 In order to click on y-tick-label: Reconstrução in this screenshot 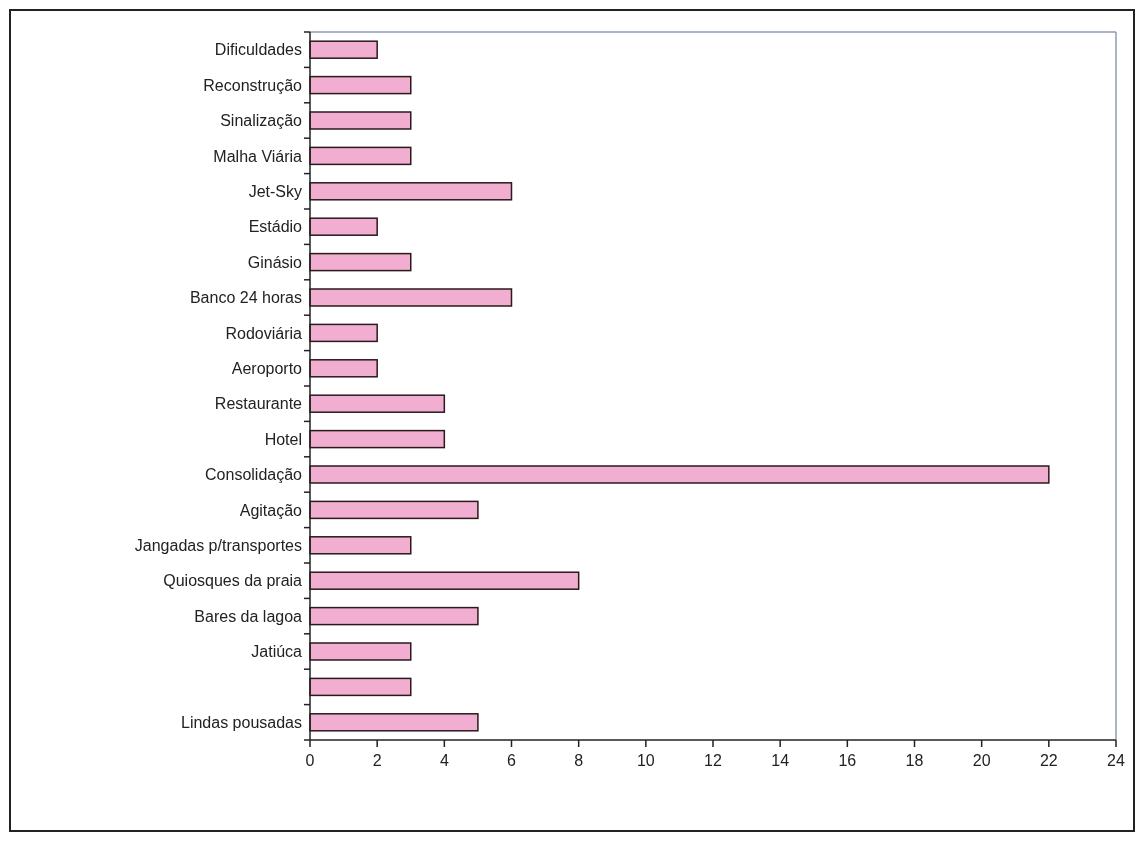, I will do `click(253, 85)`.